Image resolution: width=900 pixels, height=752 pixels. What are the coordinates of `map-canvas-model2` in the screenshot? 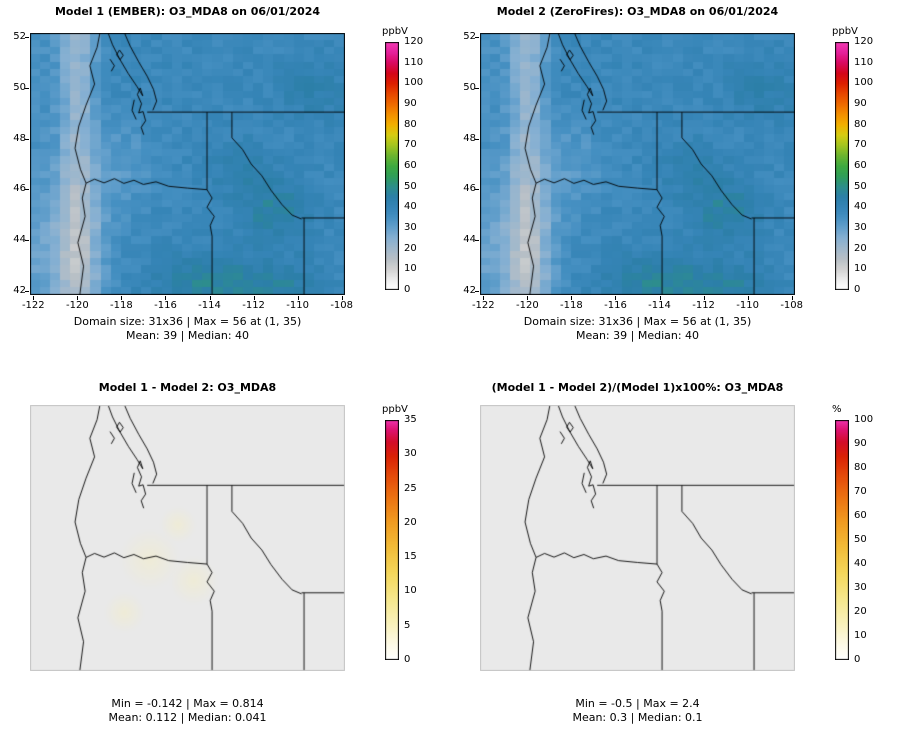 It's located at (637, 164).